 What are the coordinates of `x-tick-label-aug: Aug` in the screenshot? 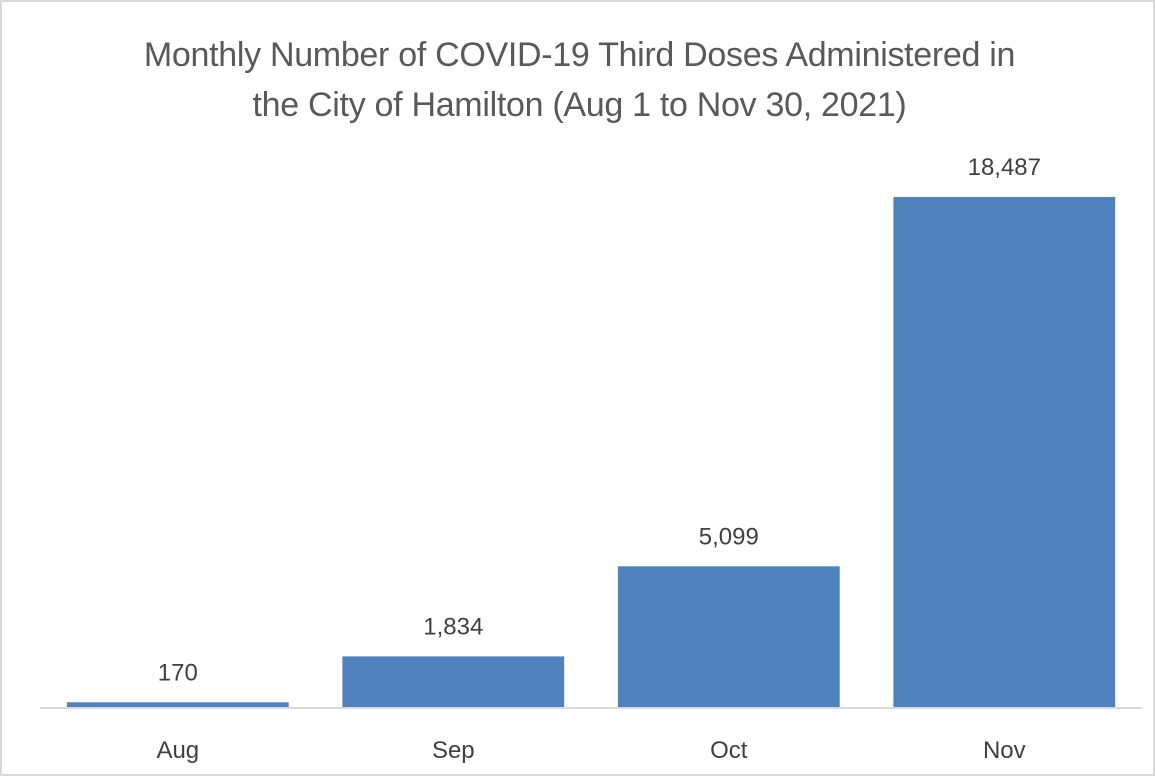 It's located at (177, 750).